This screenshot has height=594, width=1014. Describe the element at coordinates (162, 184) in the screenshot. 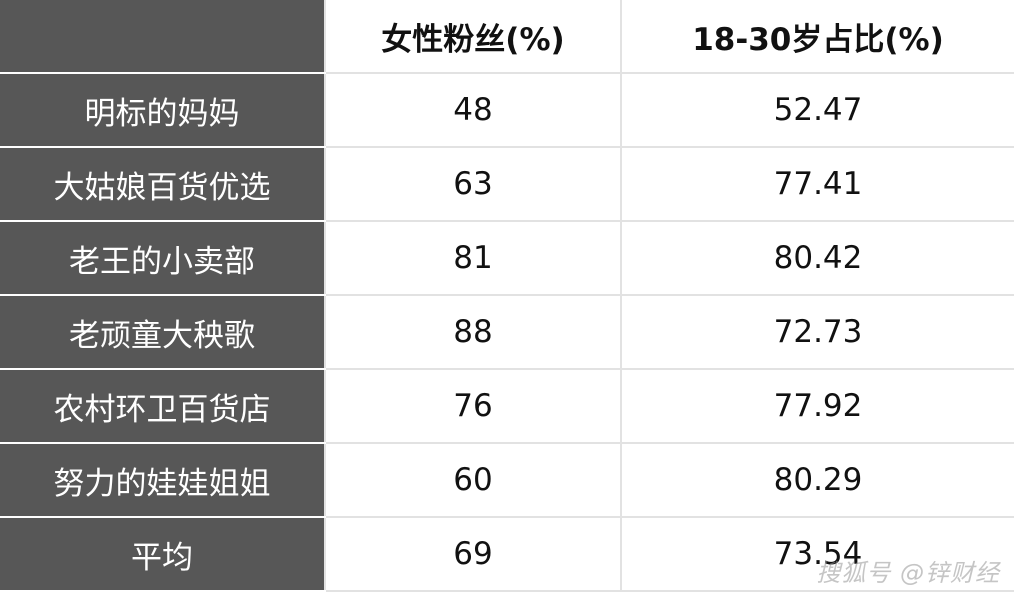

I see `row-name: 大姑娘百货优选` at that location.